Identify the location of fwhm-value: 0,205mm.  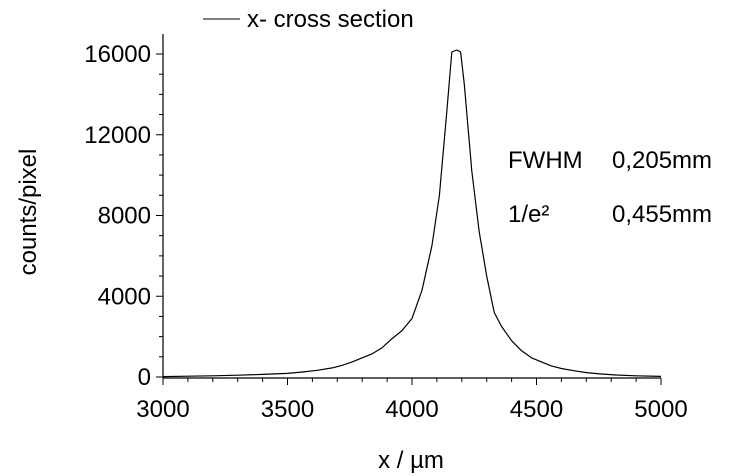
(662, 160).